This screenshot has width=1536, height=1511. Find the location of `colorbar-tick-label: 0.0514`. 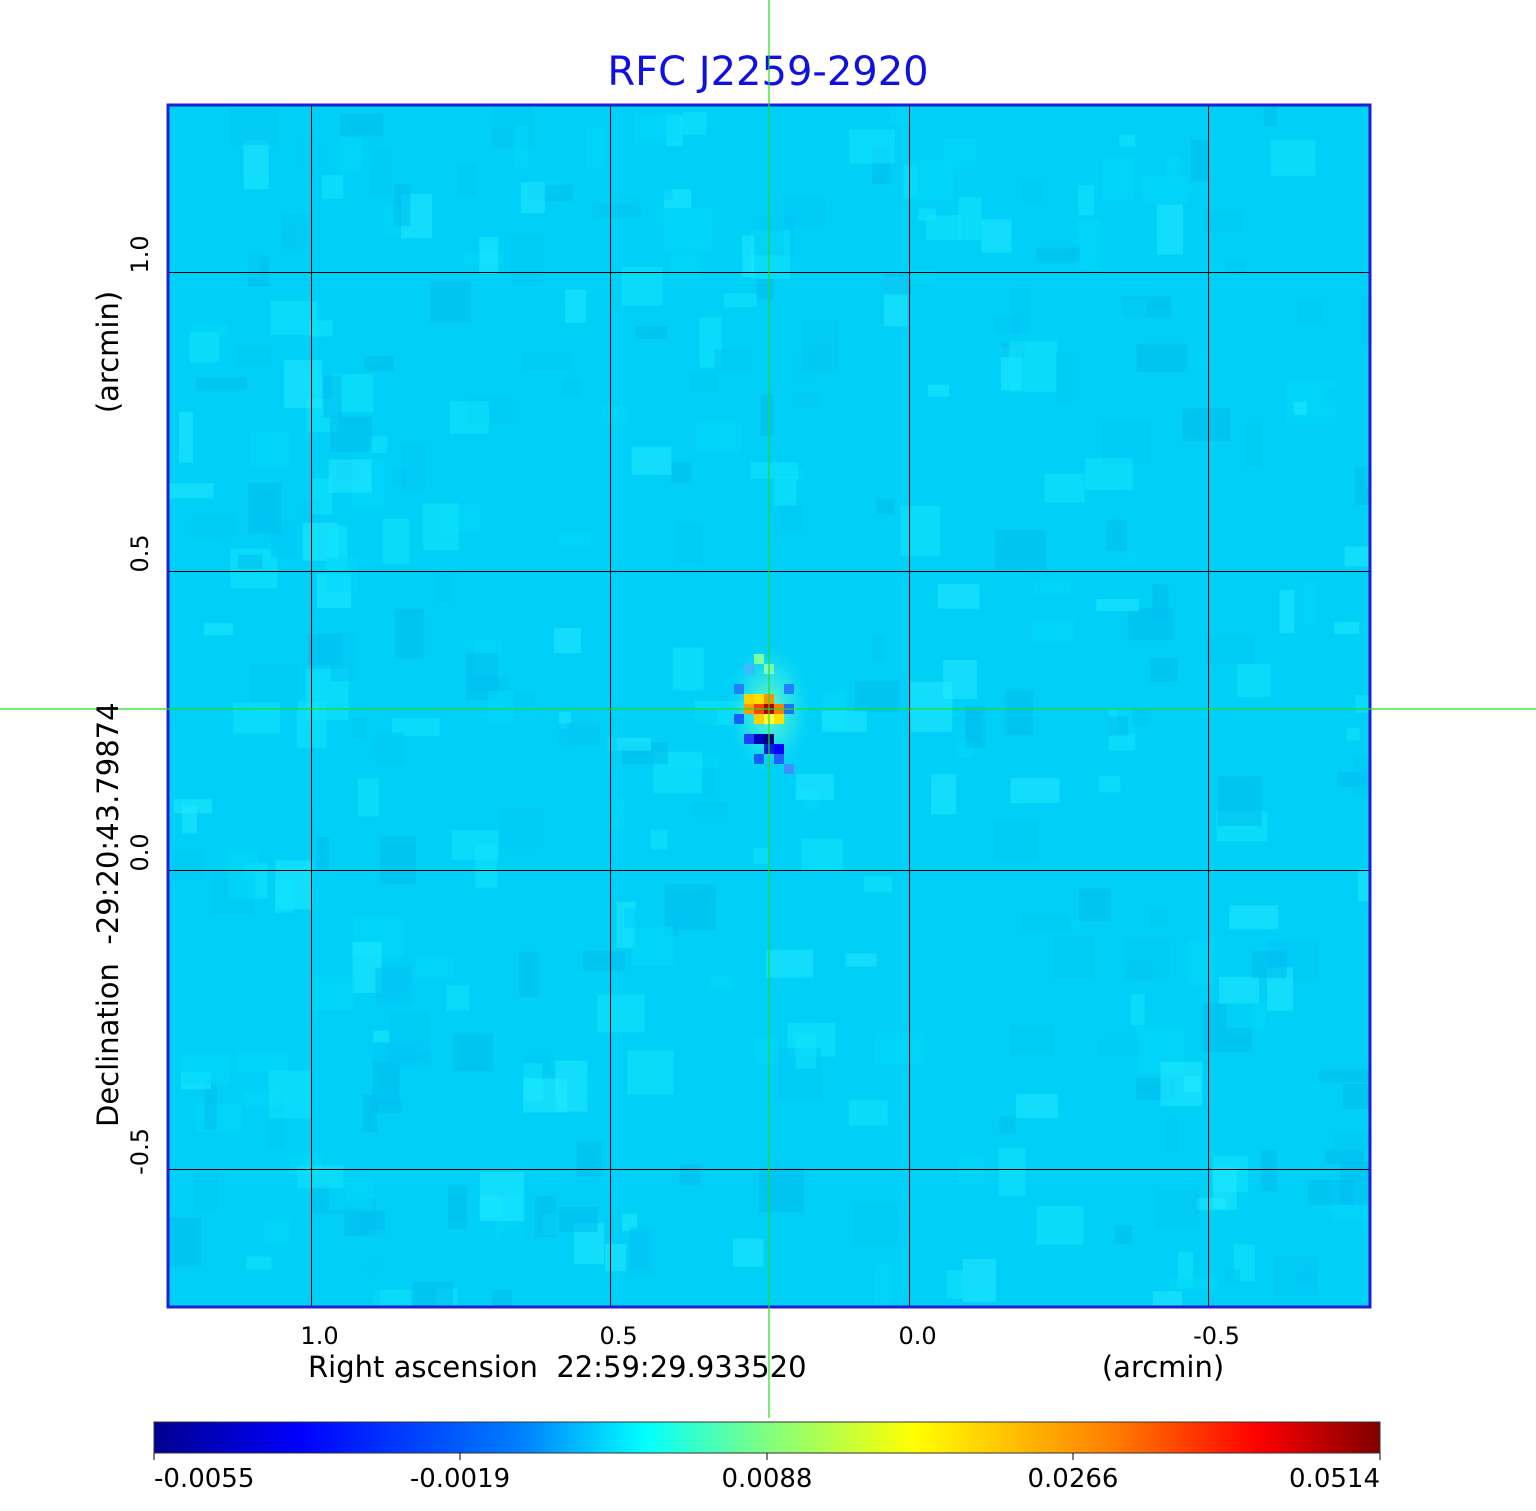

colorbar-tick-label: 0.0514 is located at coordinates (1334, 1479).